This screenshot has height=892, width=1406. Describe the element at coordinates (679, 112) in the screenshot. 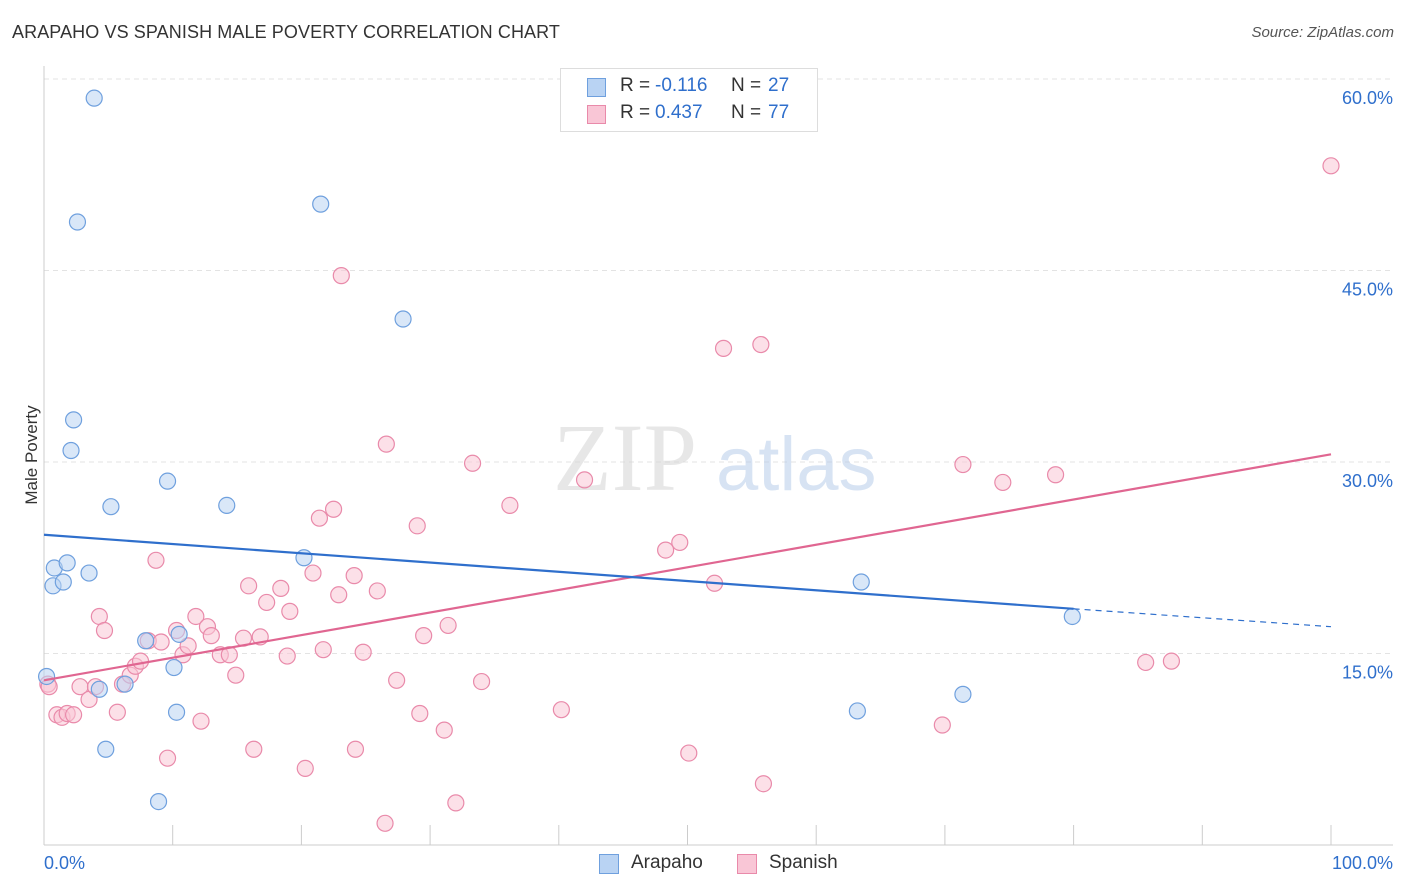

I see `legend-r-value: 0.437` at that location.